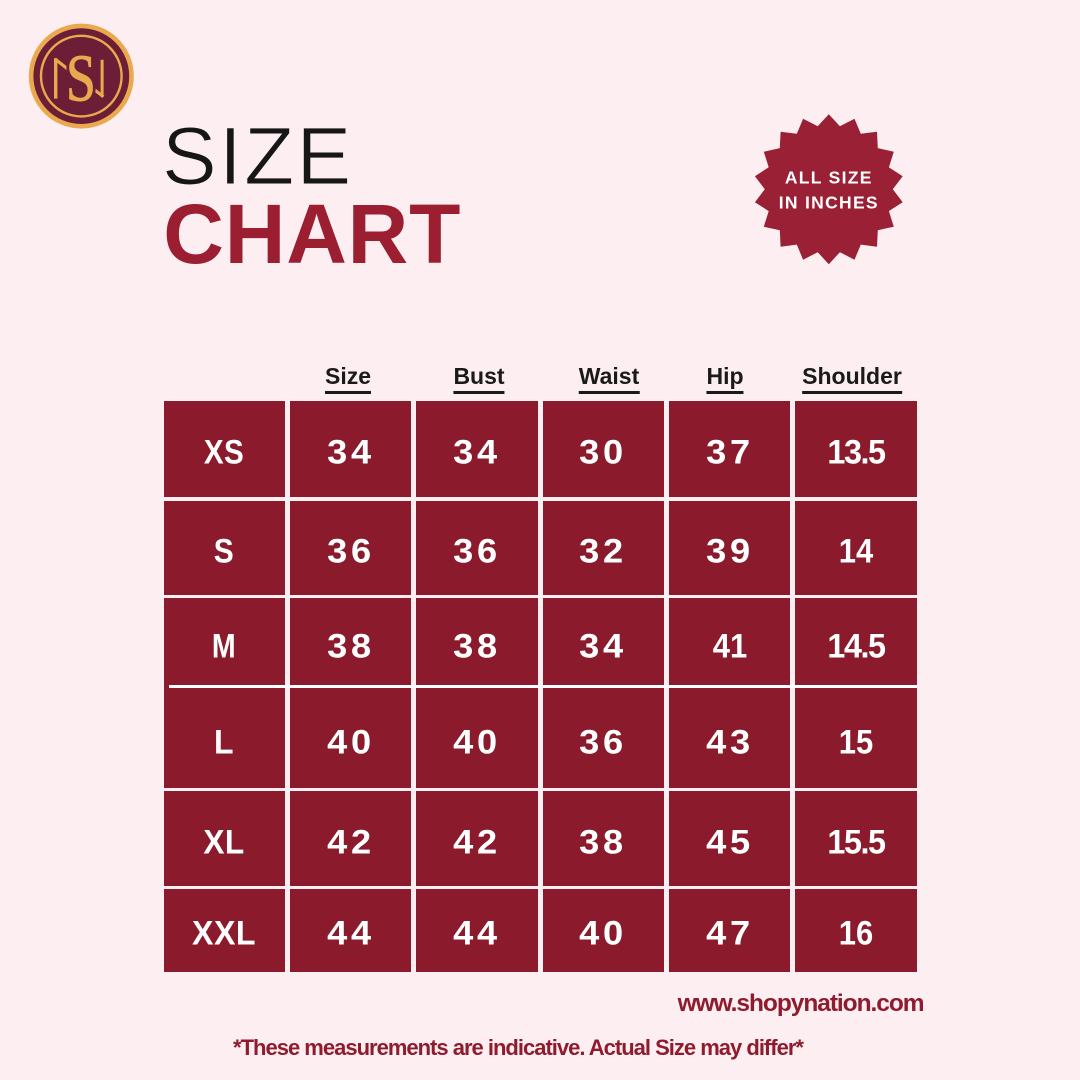 This screenshot has height=1080, width=1080. I want to click on svg-text: IN INCHES, so click(829, 202).